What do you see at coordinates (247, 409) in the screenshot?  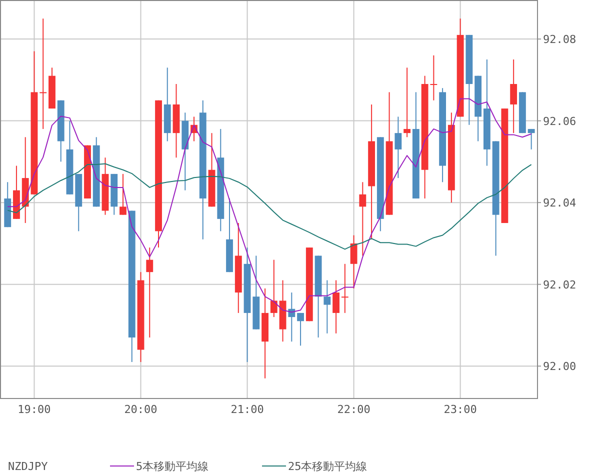 I see `x-tick-label: 21:00` at bounding box center [247, 409].